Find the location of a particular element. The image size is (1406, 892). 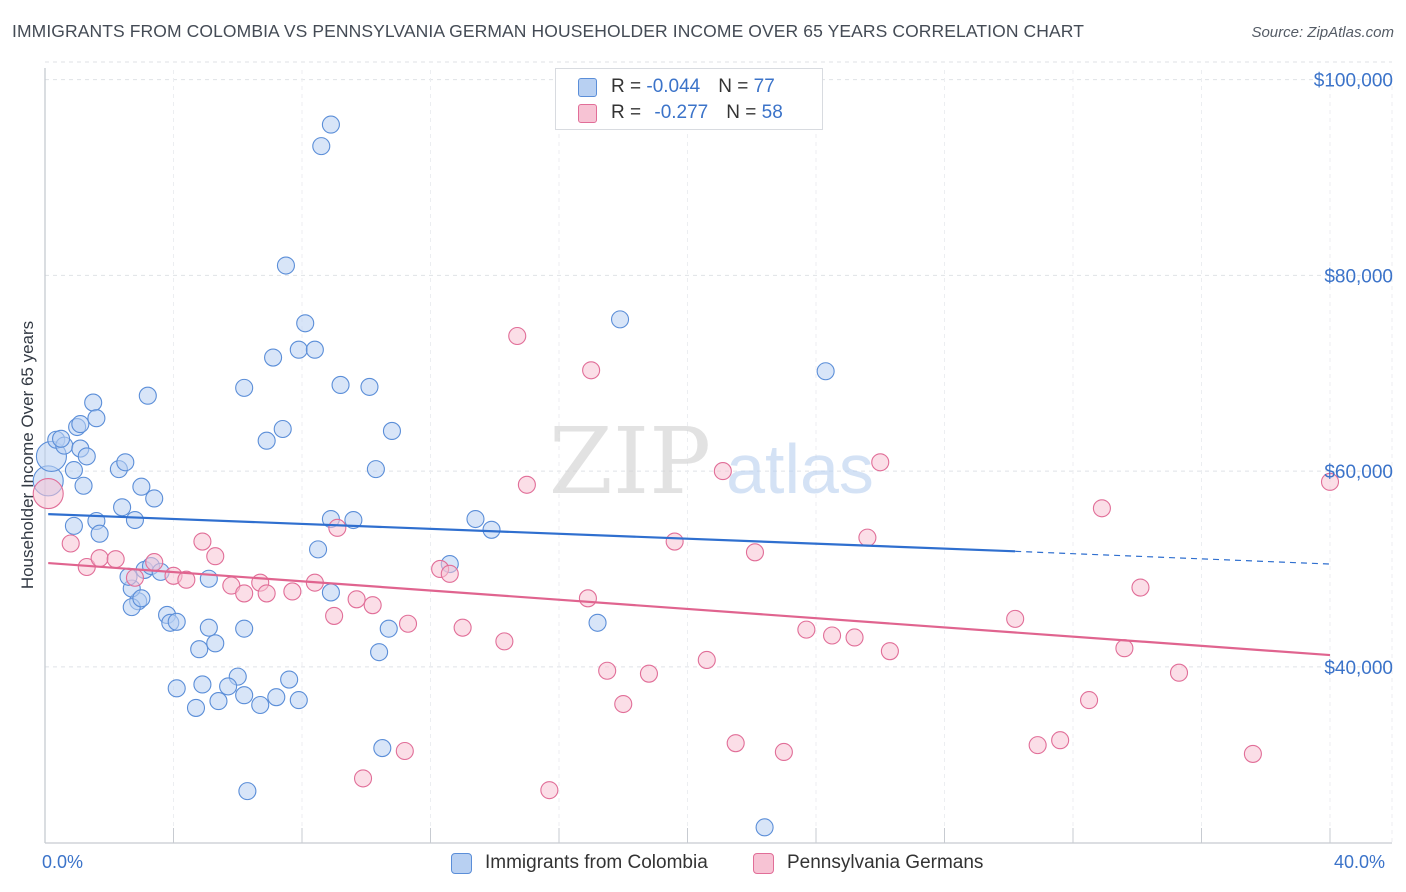

watermark: ZIP atlas is located at coordinates (711, 461).